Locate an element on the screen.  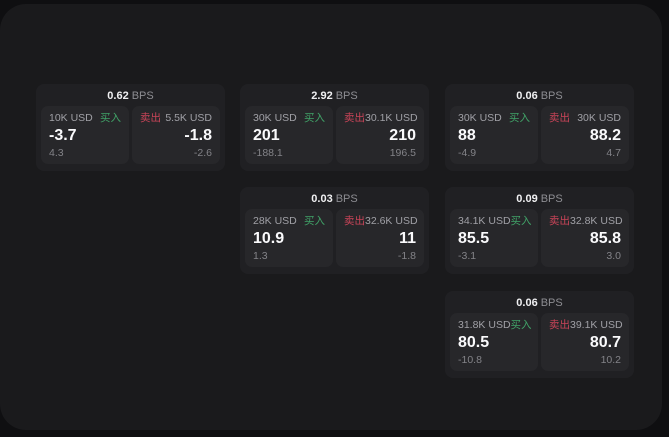
sell-size-label: 39.1K USD is located at coordinates (596, 325).